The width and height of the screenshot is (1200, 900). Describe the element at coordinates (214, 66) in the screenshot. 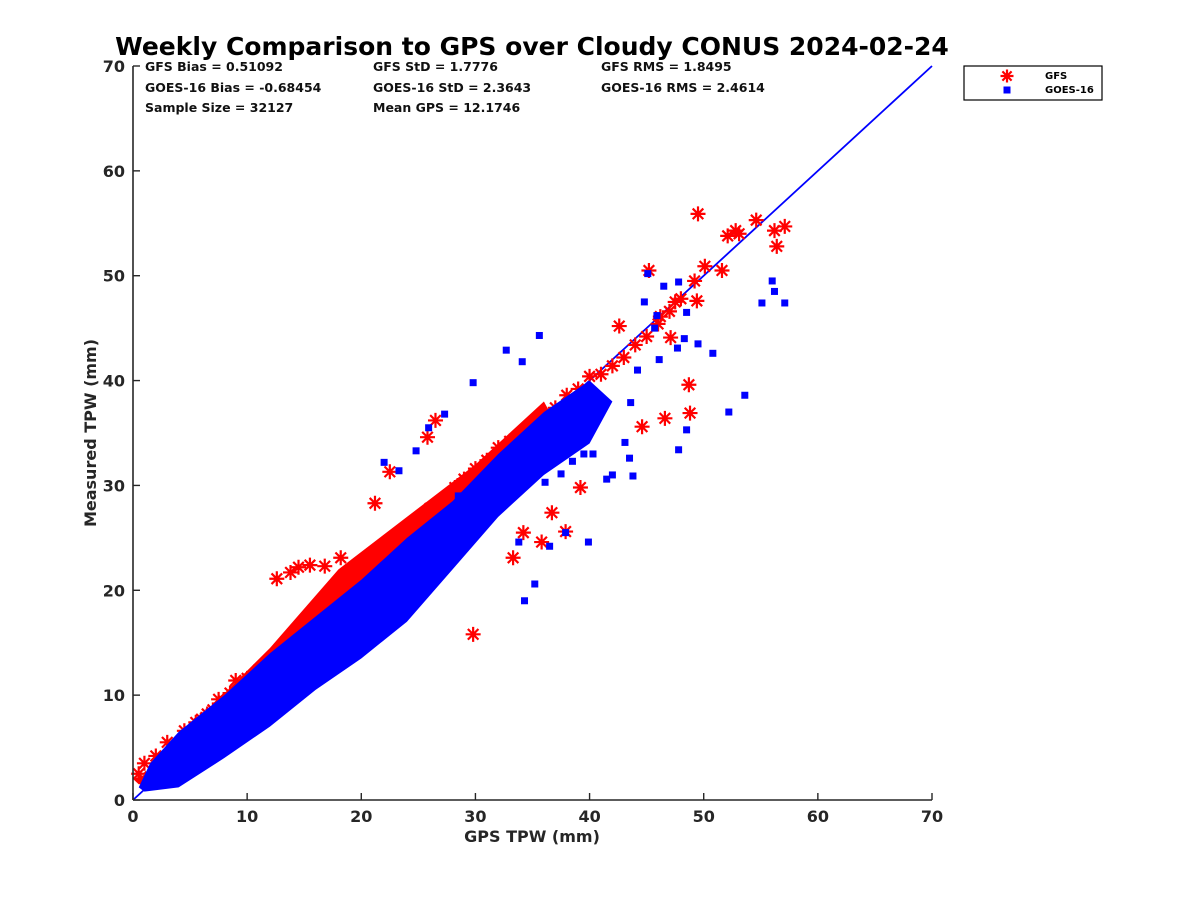

I see `stat-text: GFS Bias = 0.51092` at that location.